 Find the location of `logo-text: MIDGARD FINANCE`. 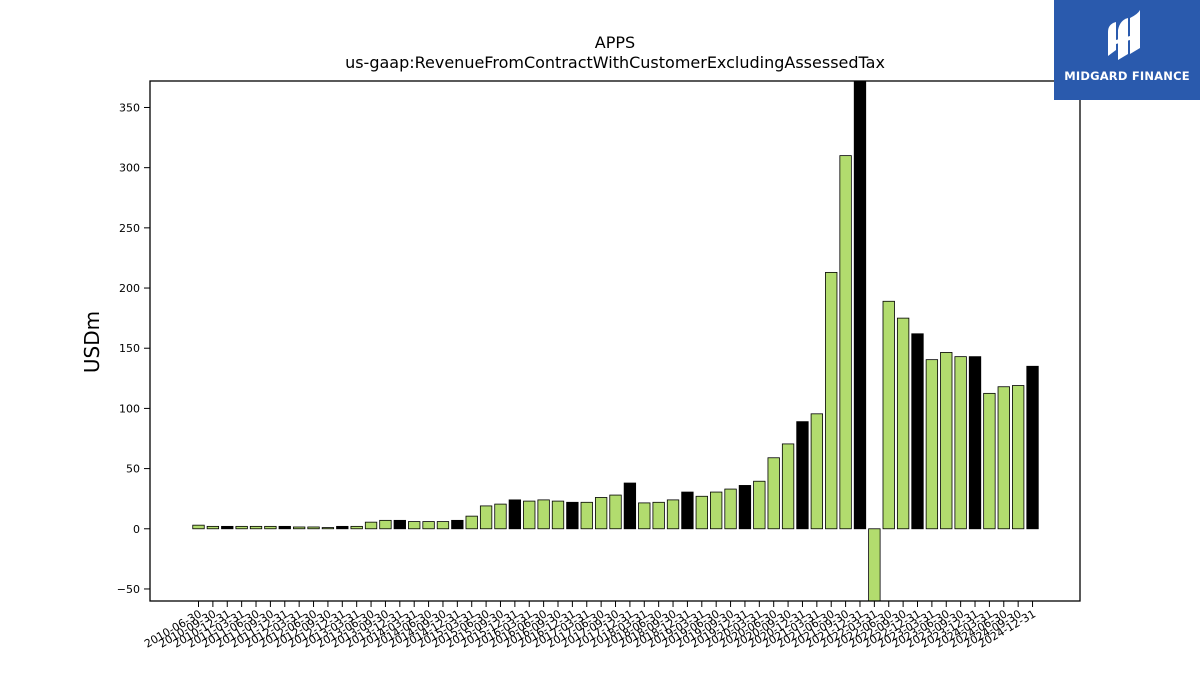

logo-text: MIDGARD FINANCE is located at coordinates (1127, 76).